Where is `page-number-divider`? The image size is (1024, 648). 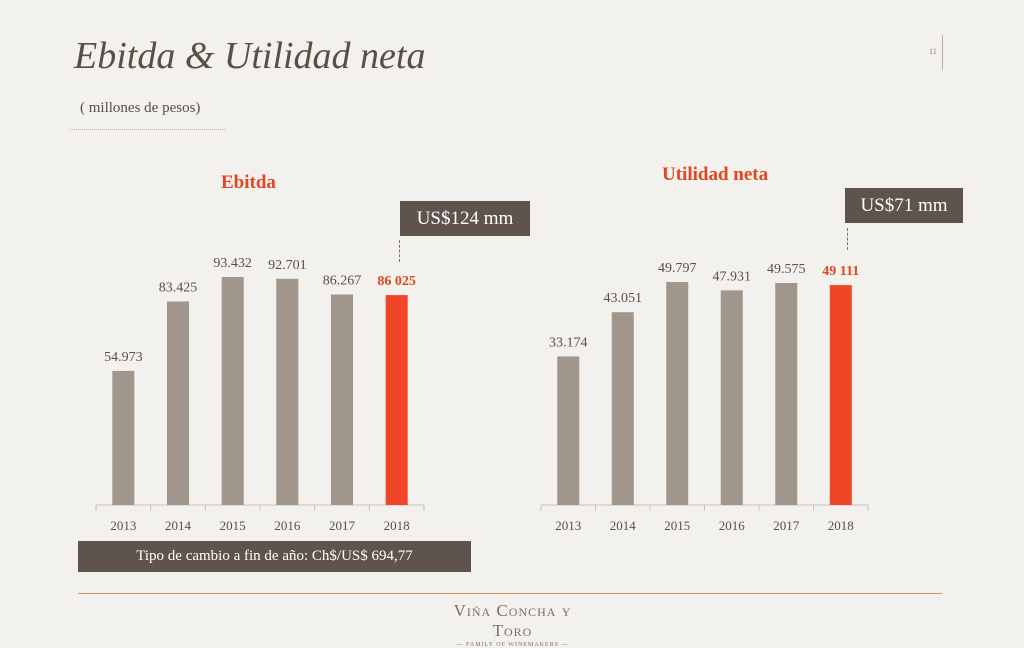 page-number-divider is located at coordinates (942, 52).